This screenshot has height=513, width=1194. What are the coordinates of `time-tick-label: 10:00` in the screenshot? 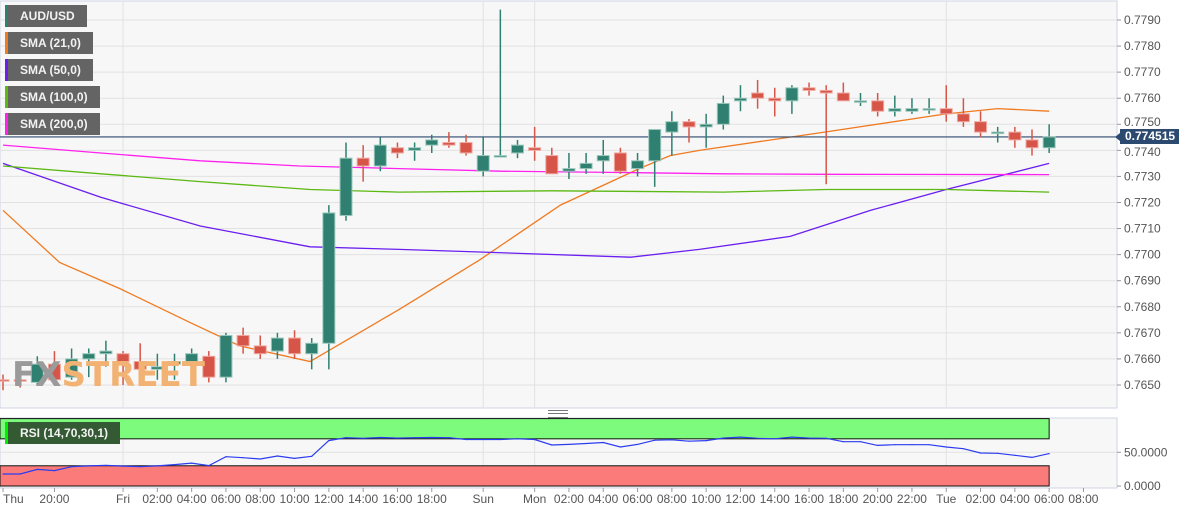 It's located at (295, 499).